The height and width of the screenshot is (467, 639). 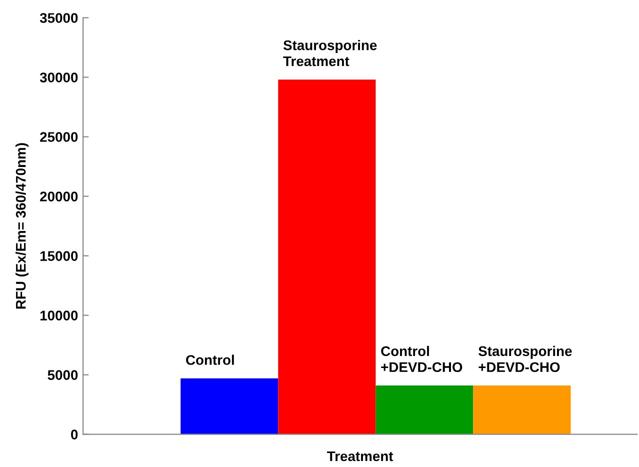 I want to click on y-tick-label: 25000, so click(x=59, y=137).